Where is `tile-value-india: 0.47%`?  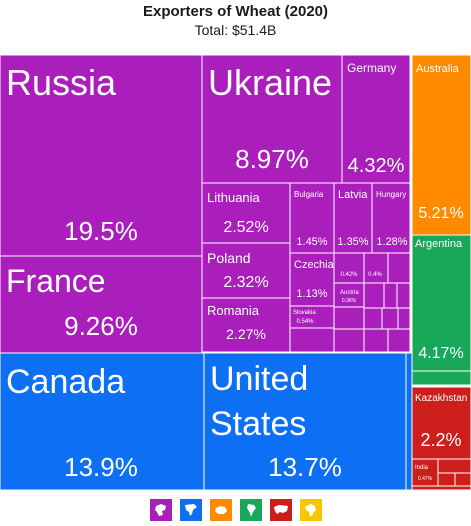 tile-value-india: 0.47% is located at coordinates (425, 479).